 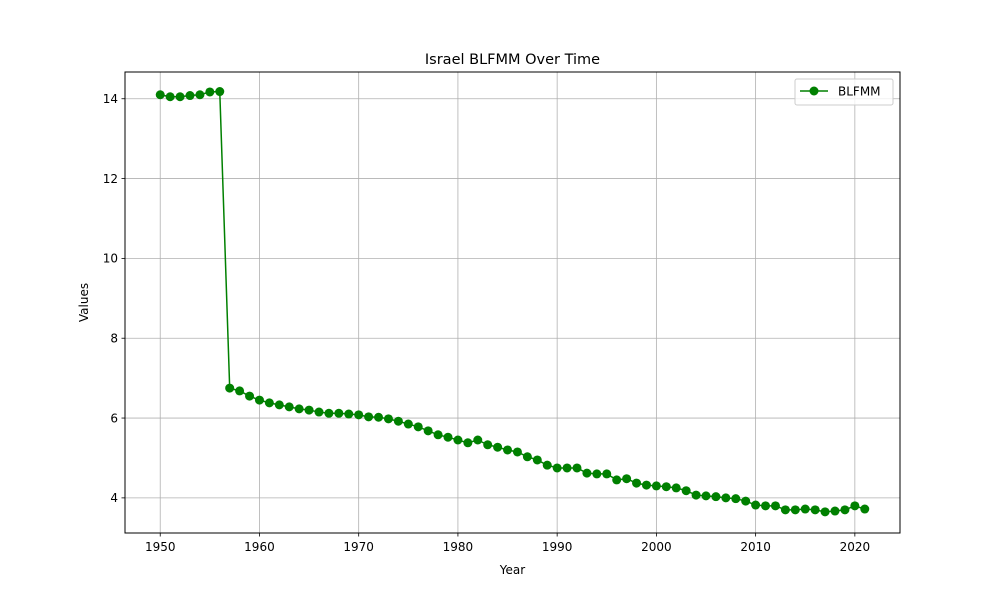 What do you see at coordinates (259, 547) in the screenshot?
I see `x-tick-label: 1960` at bounding box center [259, 547].